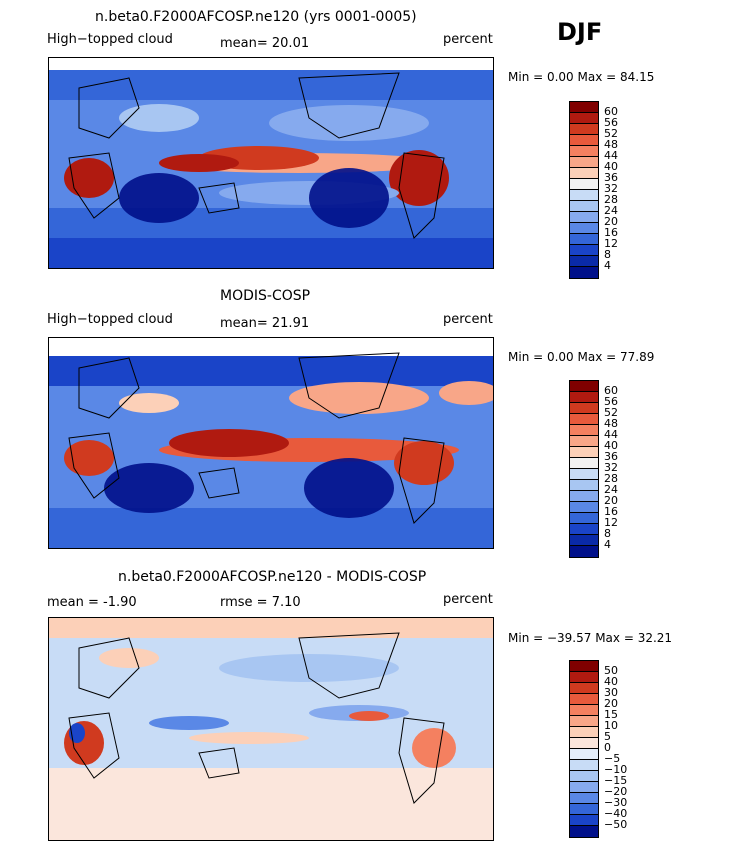 The image size is (733, 850). I want to click on panel2-colorbar-tick: 52, so click(611, 412).